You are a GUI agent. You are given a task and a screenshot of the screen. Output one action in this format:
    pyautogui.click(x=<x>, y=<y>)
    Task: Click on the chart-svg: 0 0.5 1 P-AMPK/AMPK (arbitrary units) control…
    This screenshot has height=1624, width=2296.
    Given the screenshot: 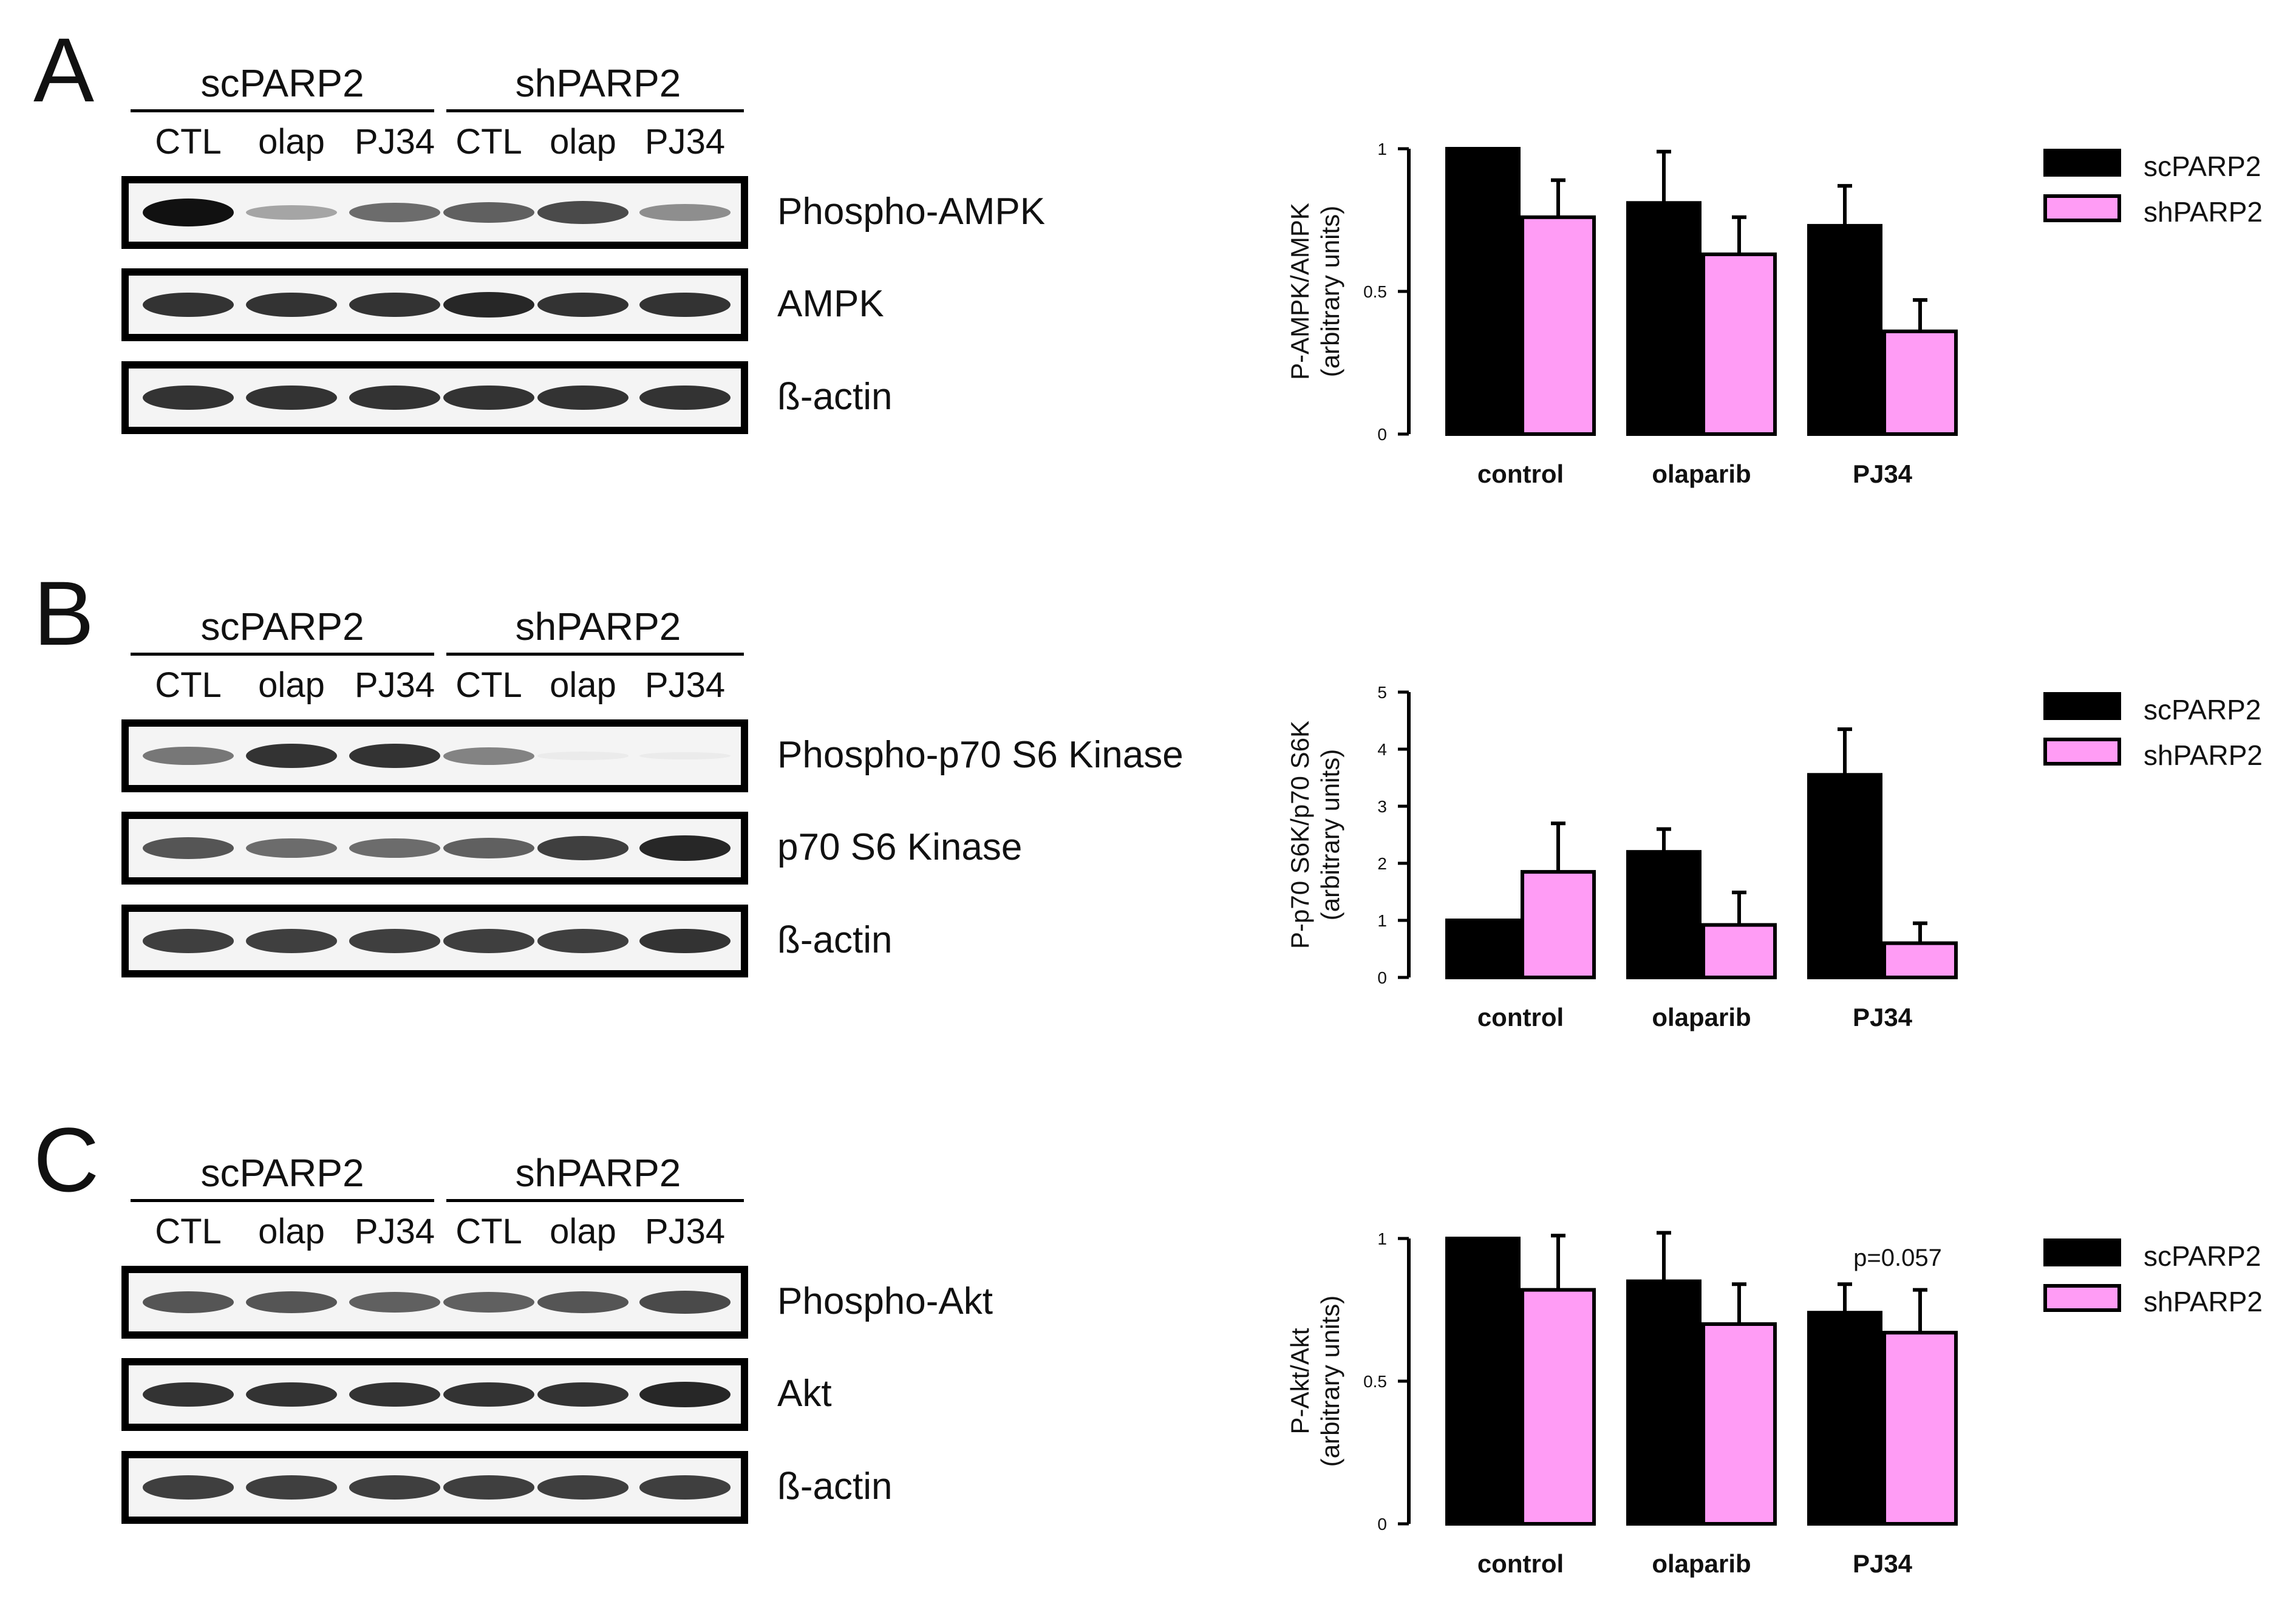 What is the action you would take?
    pyautogui.click(x=1622, y=314)
    